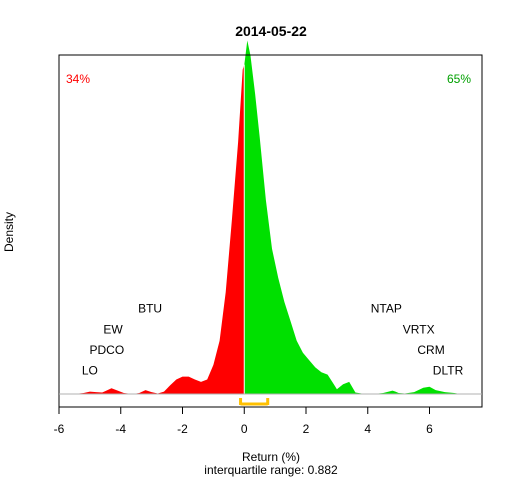 The image size is (512, 480). Describe the element at coordinates (271, 457) in the screenshot. I see `x-axis-label: Return (%)` at that location.